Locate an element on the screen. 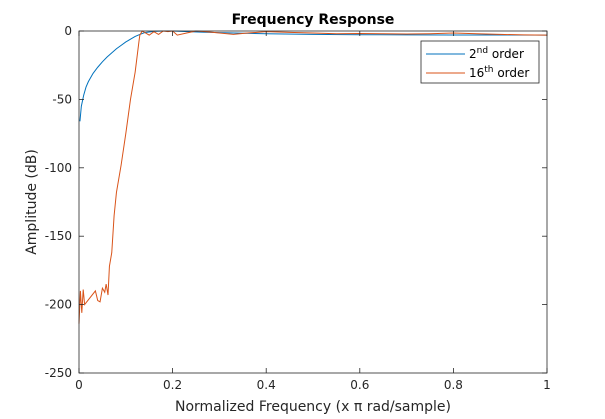 Image resolution: width=605 pixels, height=419 pixels. y-tick-label: -50 is located at coordinates (62, 99).